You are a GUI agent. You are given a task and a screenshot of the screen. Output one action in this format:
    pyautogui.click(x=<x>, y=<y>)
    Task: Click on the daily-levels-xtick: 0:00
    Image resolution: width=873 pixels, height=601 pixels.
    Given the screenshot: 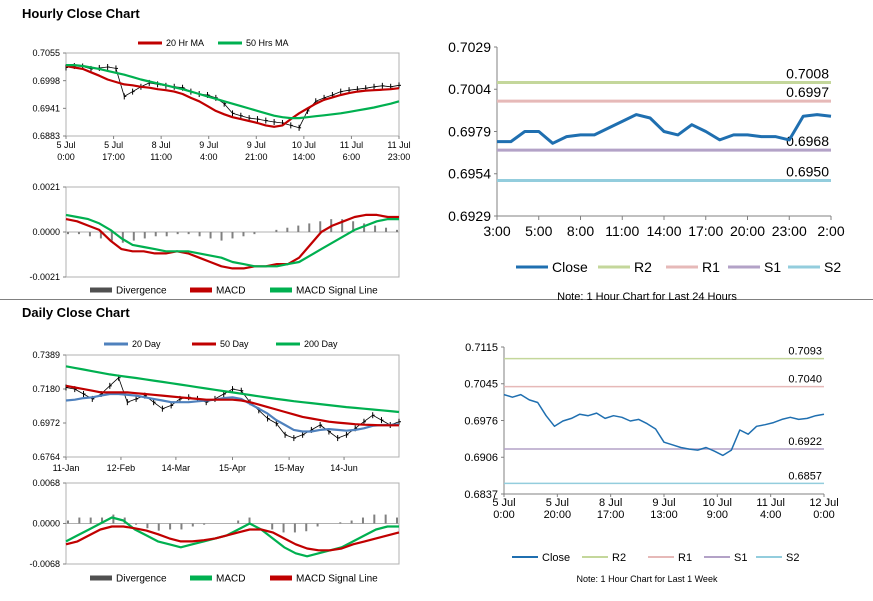 What is the action you would take?
    pyautogui.click(x=823, y=515)
    